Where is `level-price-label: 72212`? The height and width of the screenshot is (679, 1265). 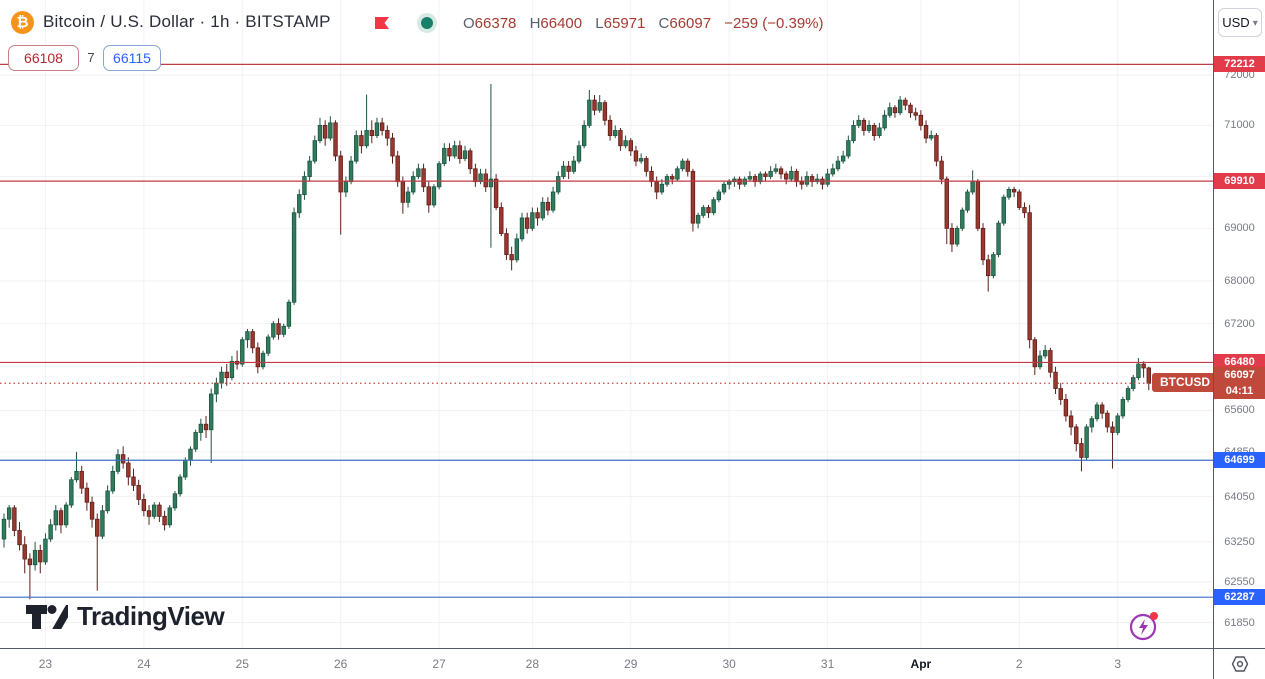
level-price-label: 72212 is located at coordinates (1239, 64).